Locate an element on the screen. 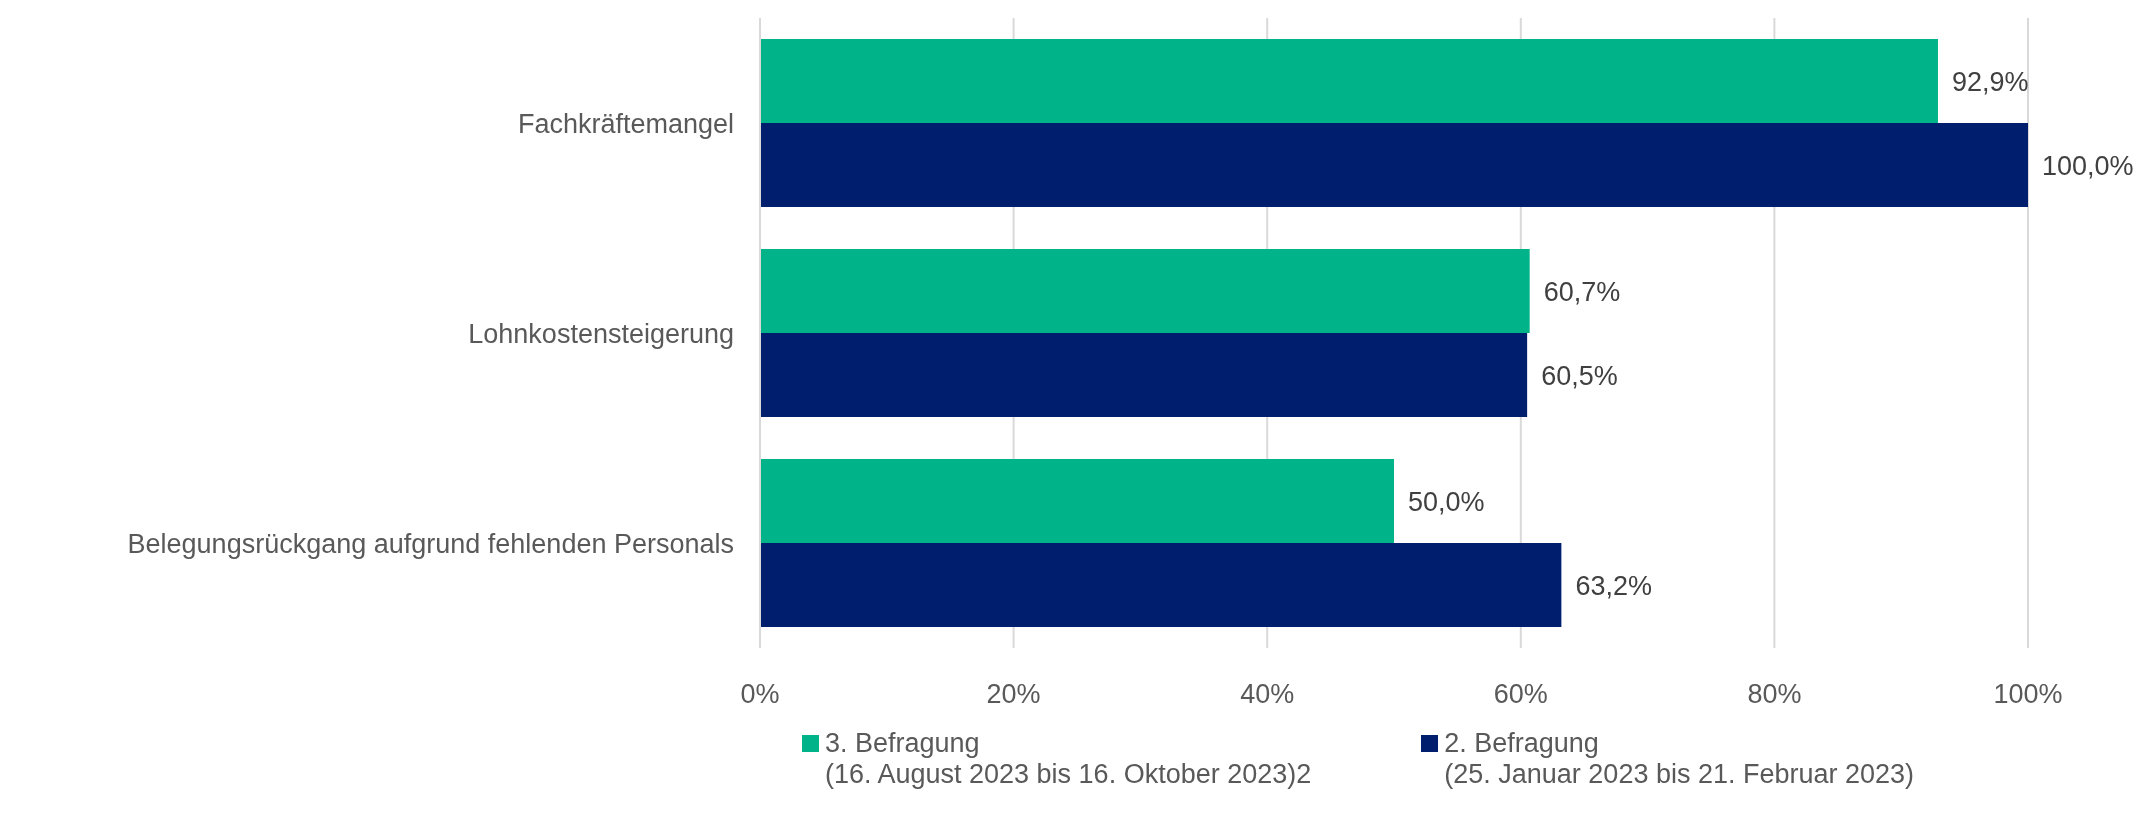 Image resolution: width=2156 pixels, height=832 pixels. y-tick-label: Fachkräftemangel is located at coordinates (625, 123).